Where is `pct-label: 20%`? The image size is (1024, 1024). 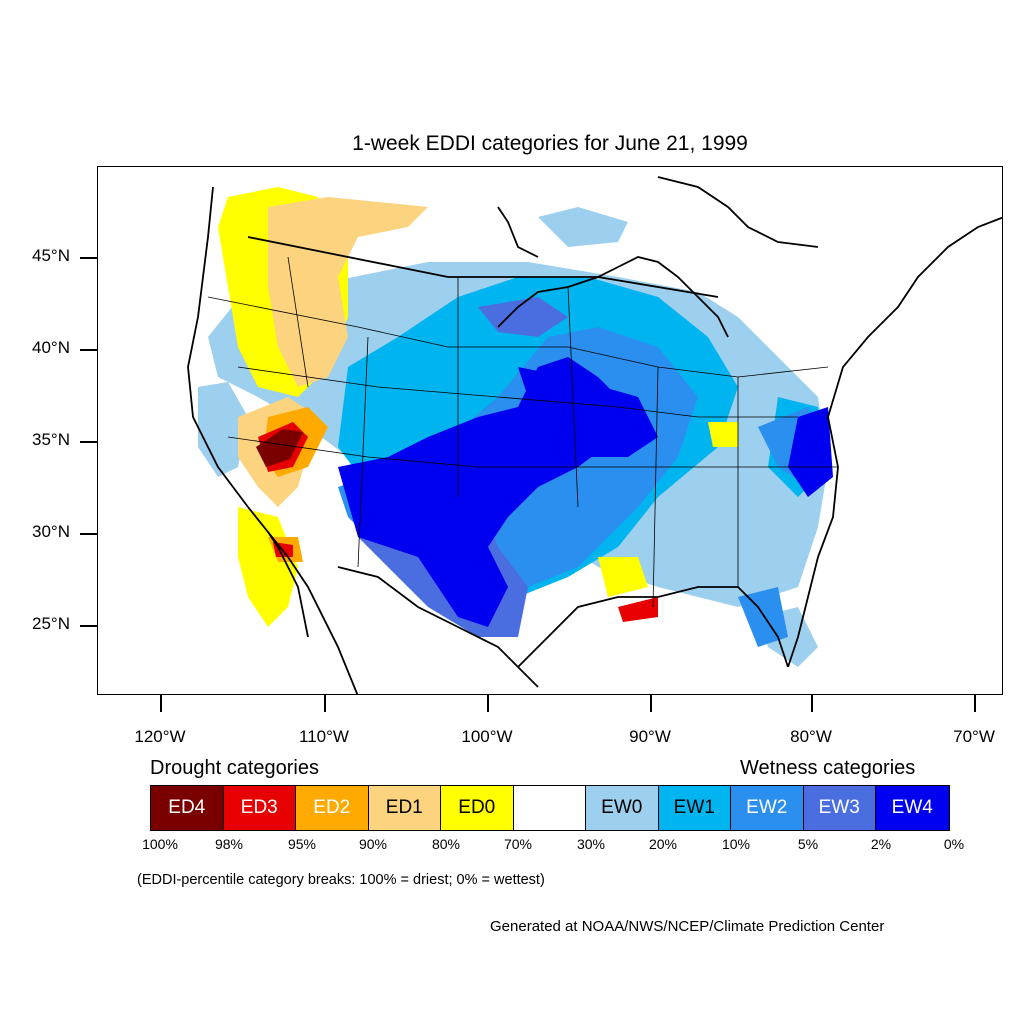 pct-label: 20% is located at coordinates (663, 844).